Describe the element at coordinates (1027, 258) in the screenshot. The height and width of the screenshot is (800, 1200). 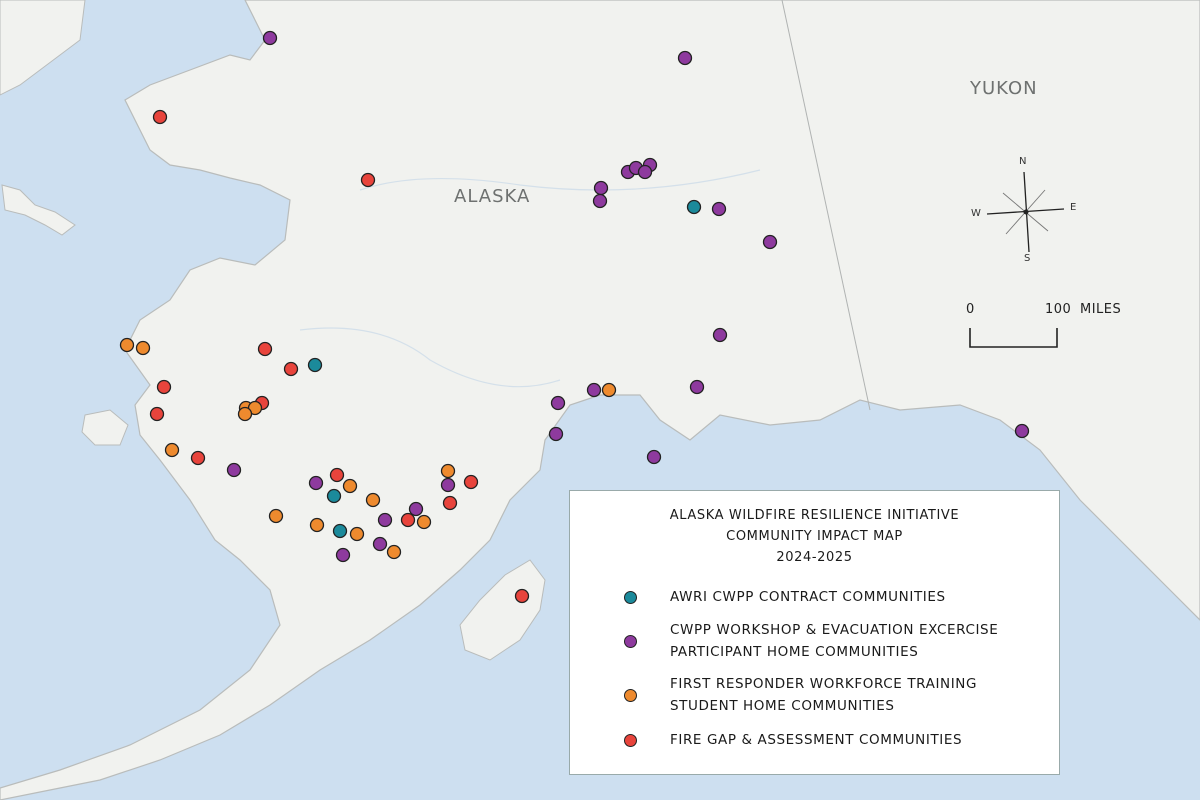
I see `compass-south: S` at that location.